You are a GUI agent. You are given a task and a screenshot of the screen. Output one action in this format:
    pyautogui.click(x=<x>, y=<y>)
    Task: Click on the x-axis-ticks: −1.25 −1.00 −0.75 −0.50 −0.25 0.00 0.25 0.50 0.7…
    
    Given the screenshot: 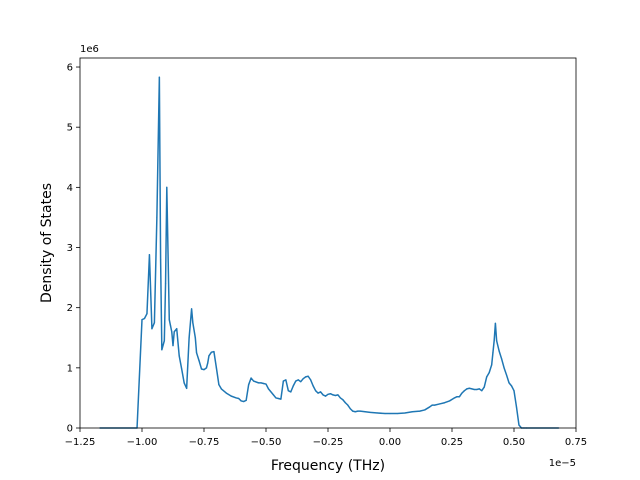 What is the action you would take?
    pyautogui.click(x=326, y=438)
    